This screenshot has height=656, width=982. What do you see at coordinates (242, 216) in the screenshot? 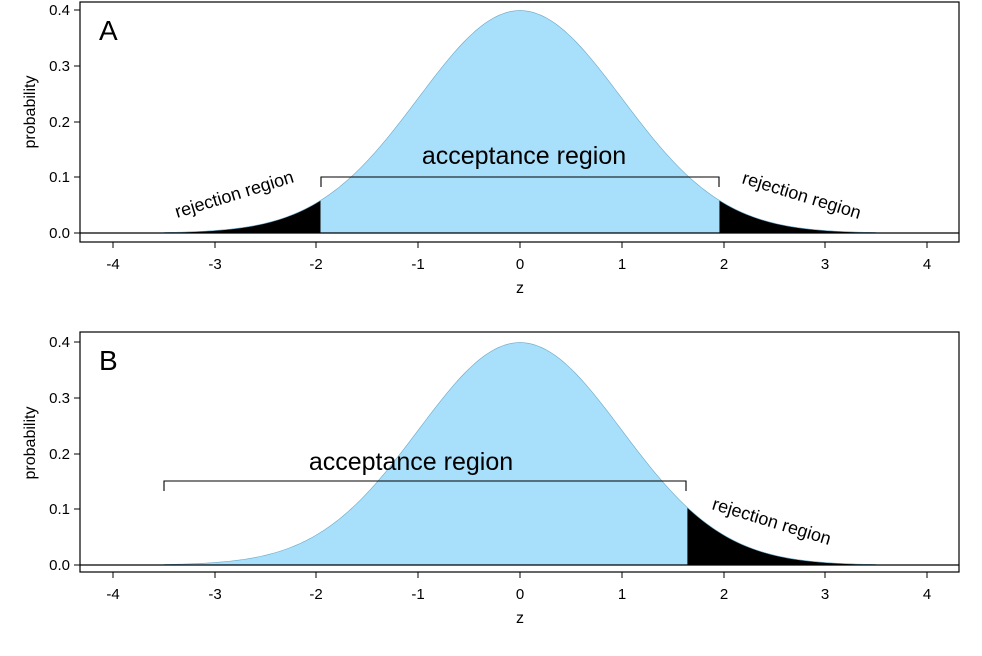
I see `left-rejection-fill` at bounding box center [242, 216].